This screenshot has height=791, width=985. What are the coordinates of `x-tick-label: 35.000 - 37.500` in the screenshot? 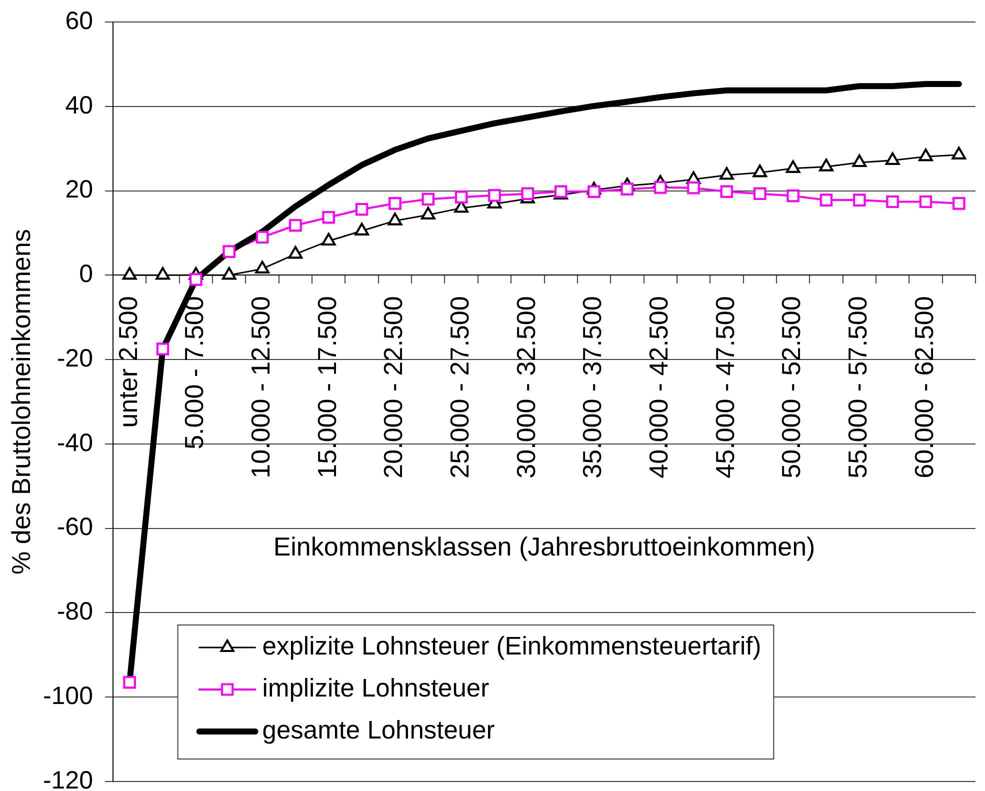 It's located at (592, 387).